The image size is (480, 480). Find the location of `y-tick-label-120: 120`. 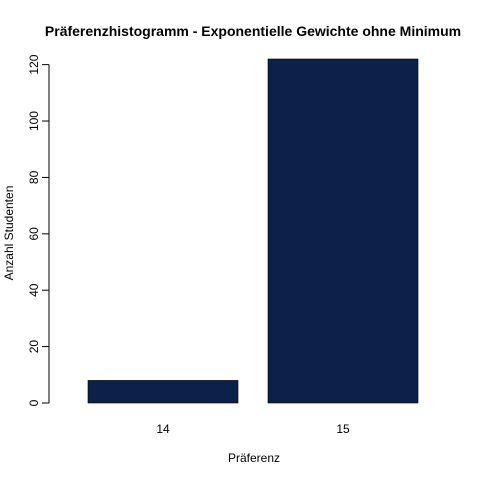

y-tick-label-120: 120 is located at coordinates (34, 64).